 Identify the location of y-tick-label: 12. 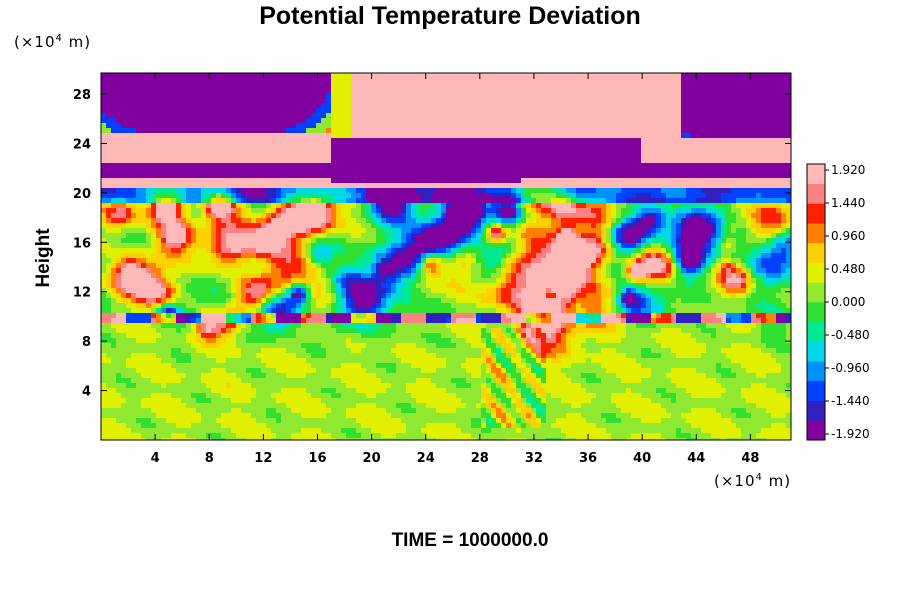
(82, 293).